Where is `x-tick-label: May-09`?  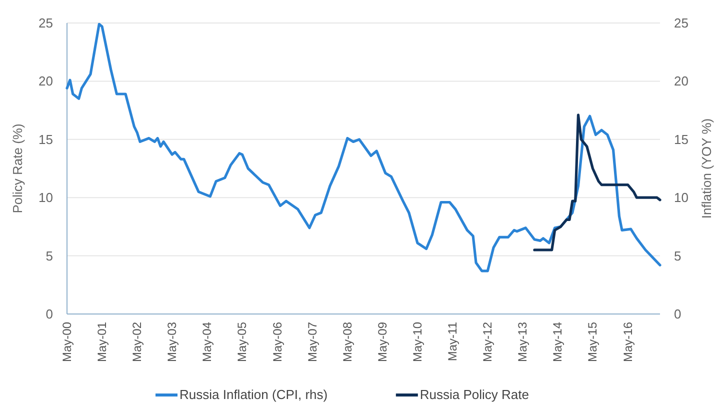
x-tick-label: May-09 is located at coordinates (382, 342).